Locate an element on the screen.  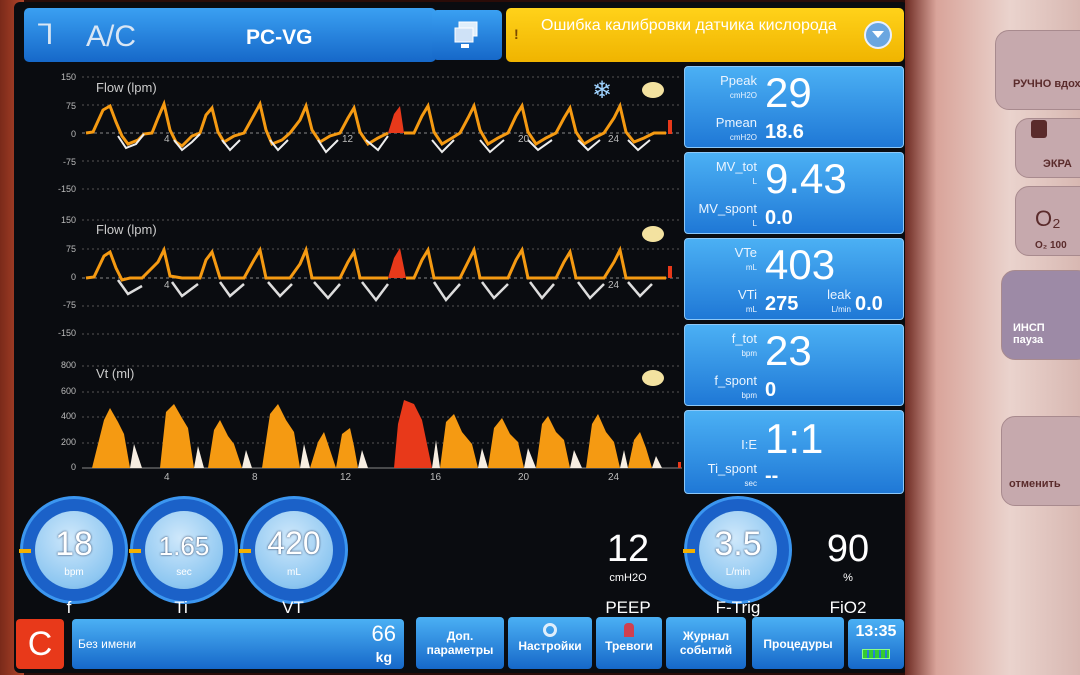
clock: 13:35 is located at coordinates (876, 644).